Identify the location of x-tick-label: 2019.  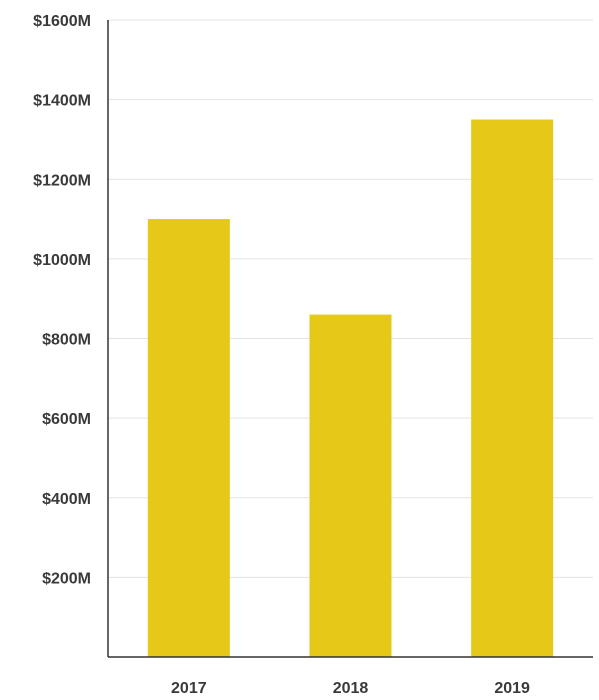
(512, 688).